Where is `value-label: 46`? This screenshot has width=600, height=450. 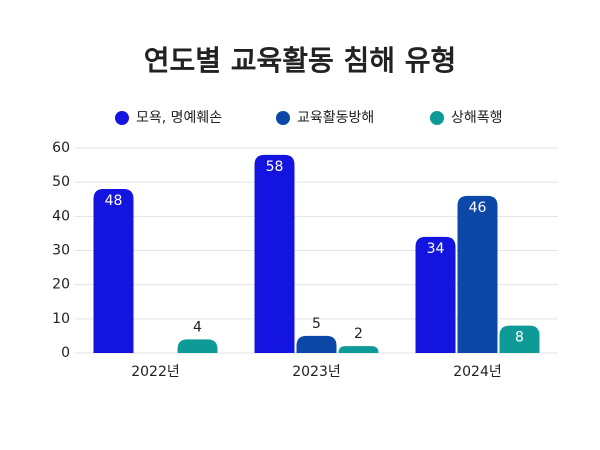 value-label: 46 is located at coordinates (478, 208).